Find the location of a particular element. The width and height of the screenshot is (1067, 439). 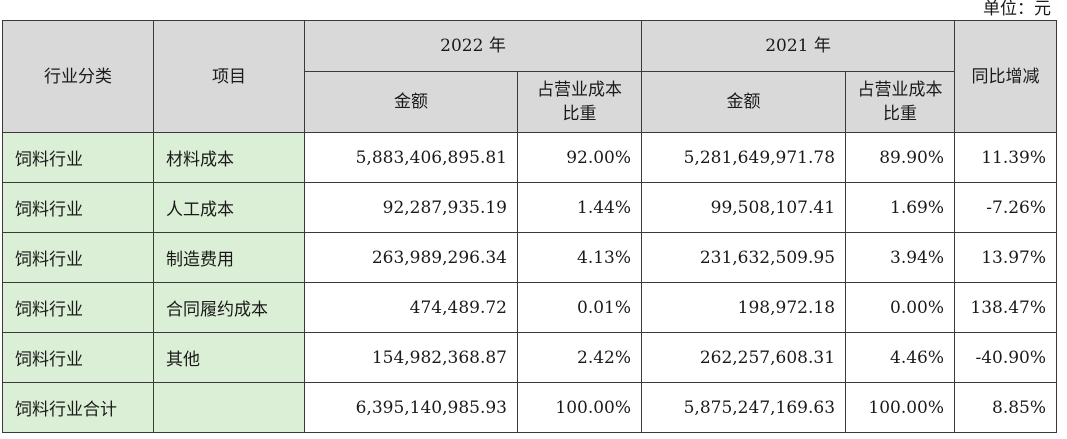

amount-2021-cell: 262,257,608.31 is located at coordinates (744, 357).